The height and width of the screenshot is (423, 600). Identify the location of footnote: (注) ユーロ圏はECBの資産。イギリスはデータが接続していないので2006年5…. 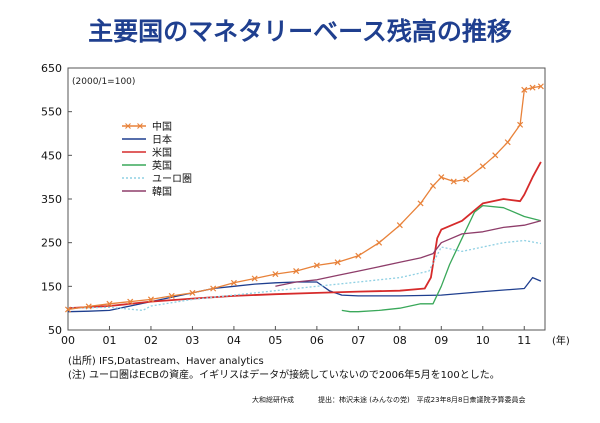
(284, 375).